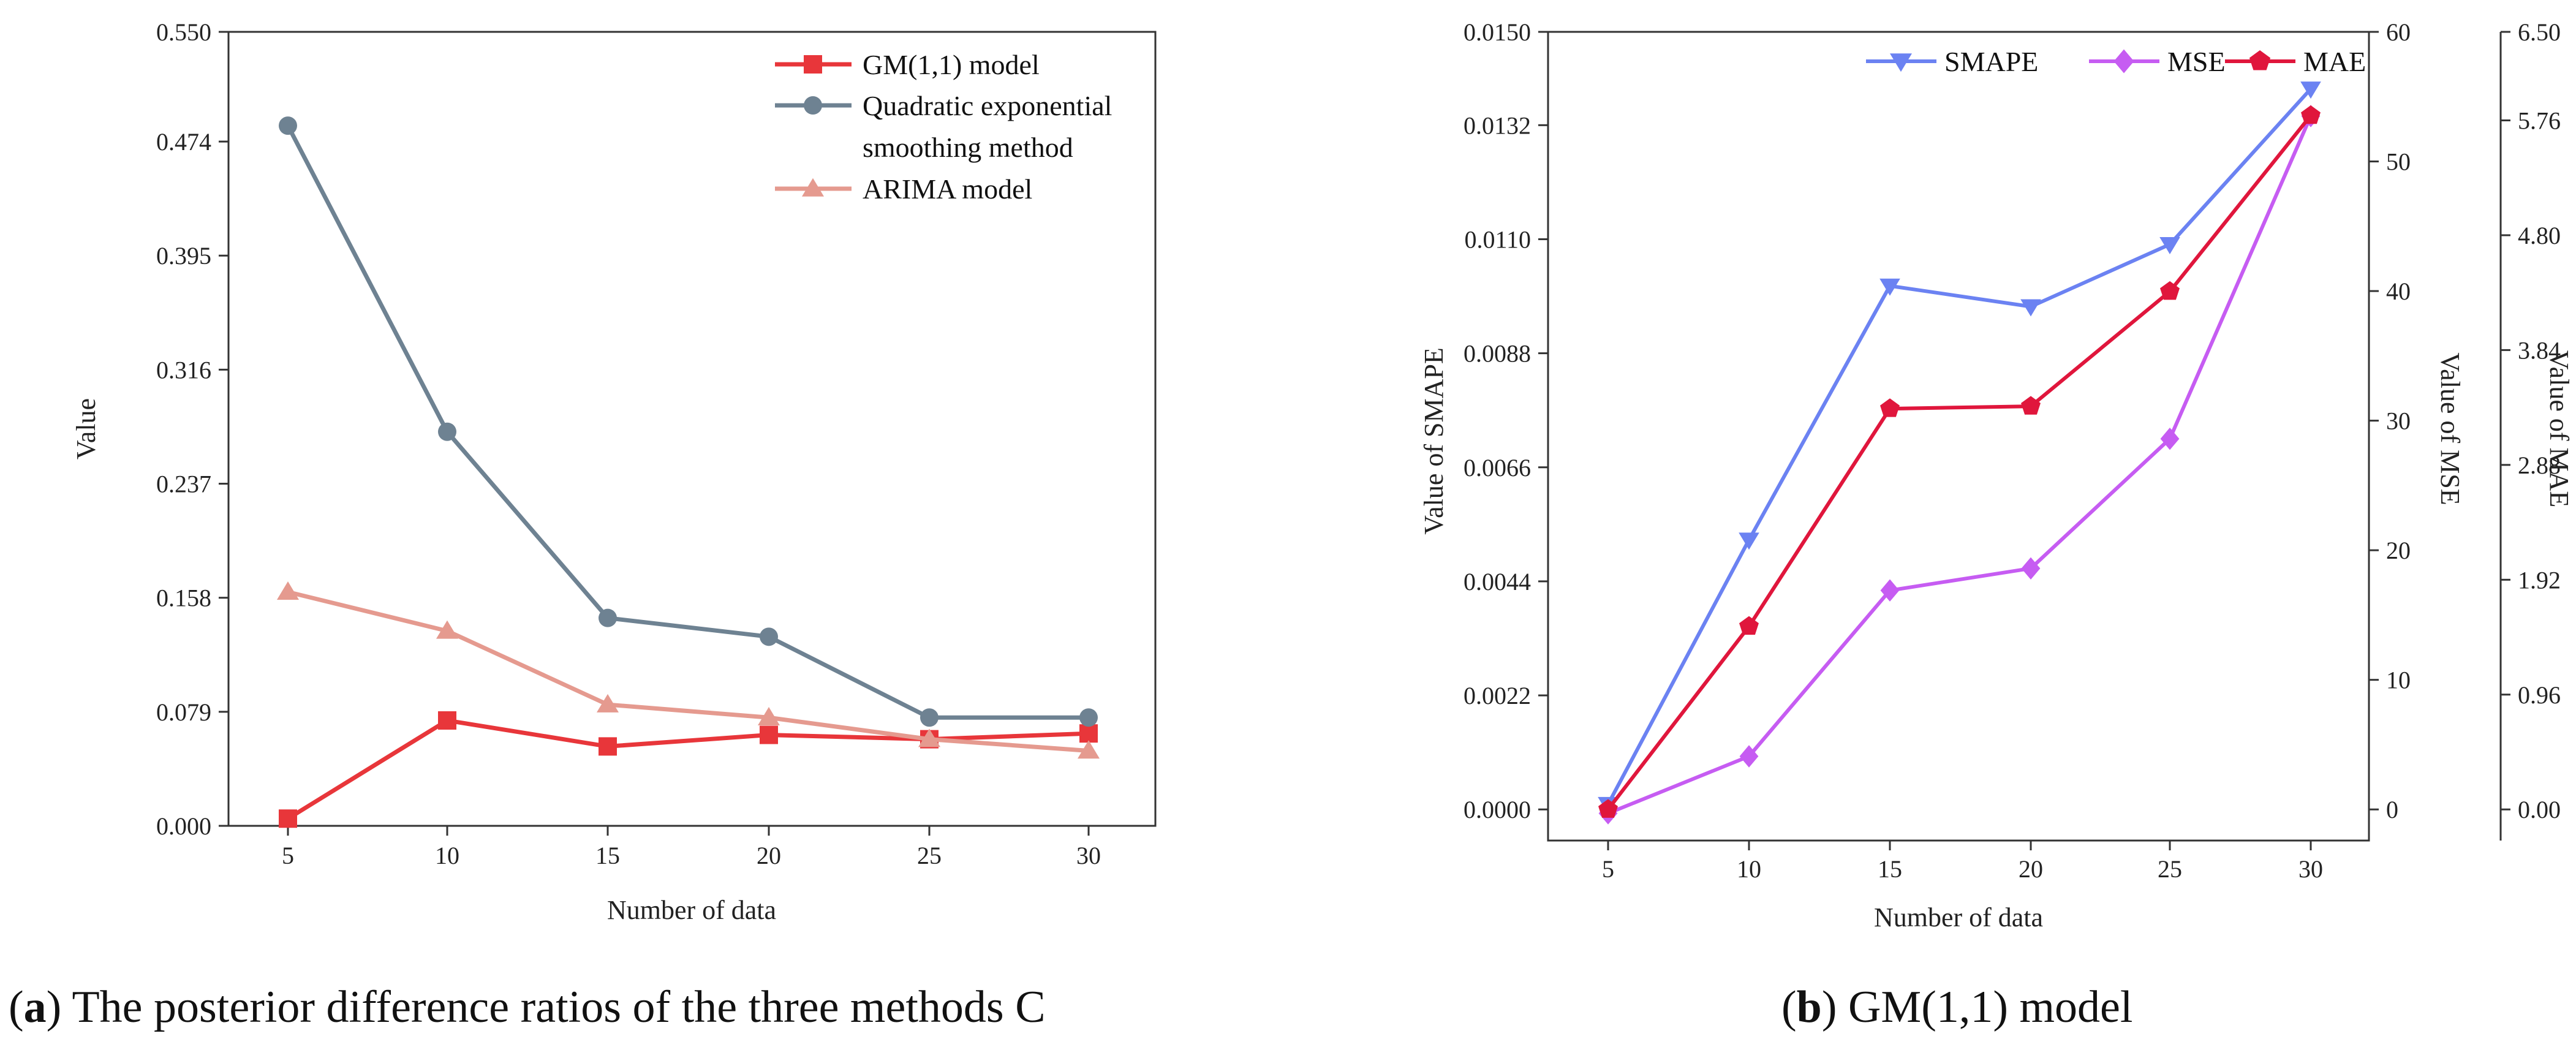 This screenshot has width=2576, height=1047. Describe the element at coordinates (769, 855) in the screenshot. I see `chart-a-xtick-label: 20` at that location.